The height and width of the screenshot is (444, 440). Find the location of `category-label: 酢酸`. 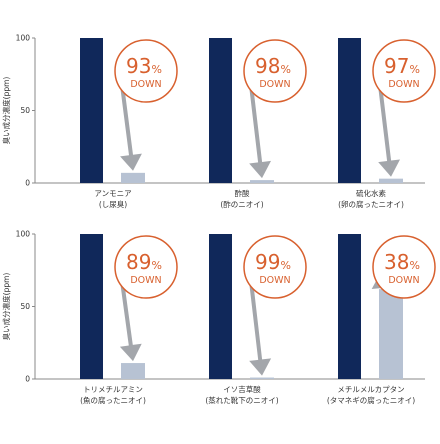

category-label: 酢酸 is located at coordinates (242, 193).